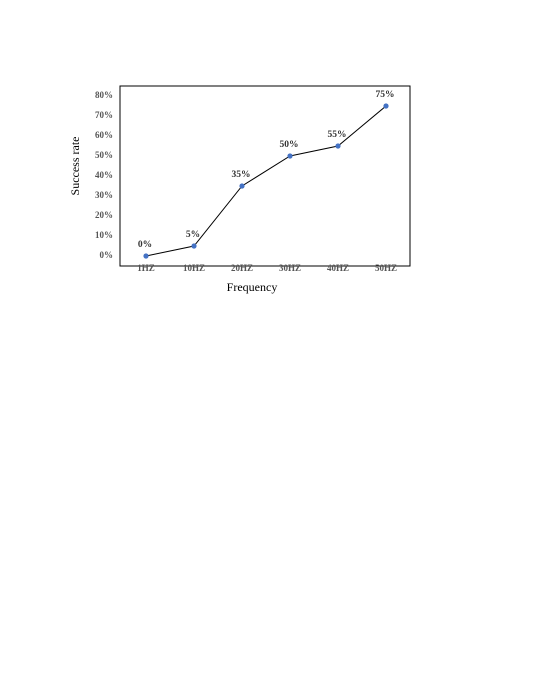  What do you see at coordinates (386, 268) in the screenshot?
I see `x-tick-label: 50HZ` at bounding box center [386, 268].